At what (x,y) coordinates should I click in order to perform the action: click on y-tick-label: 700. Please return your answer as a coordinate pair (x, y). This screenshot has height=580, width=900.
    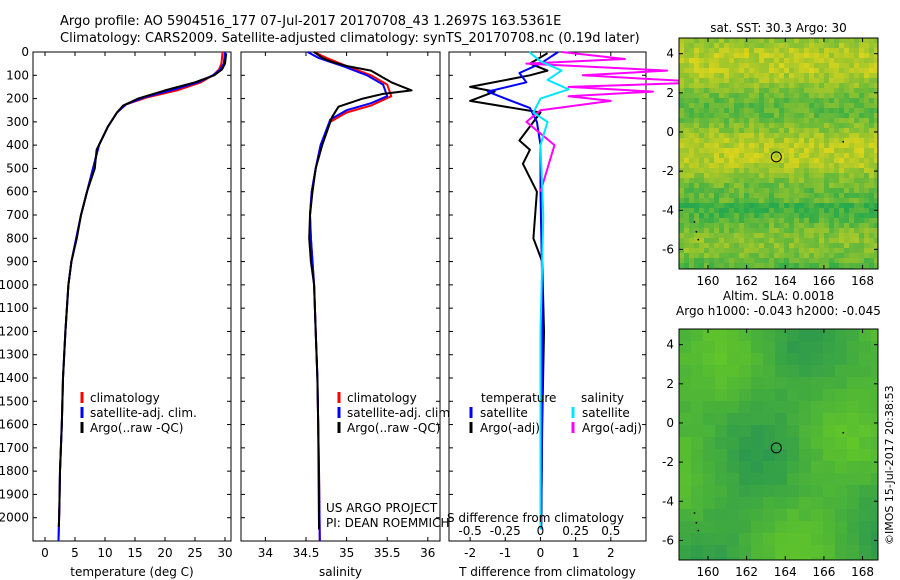
    Looking at the image, I should click on (17, 215).